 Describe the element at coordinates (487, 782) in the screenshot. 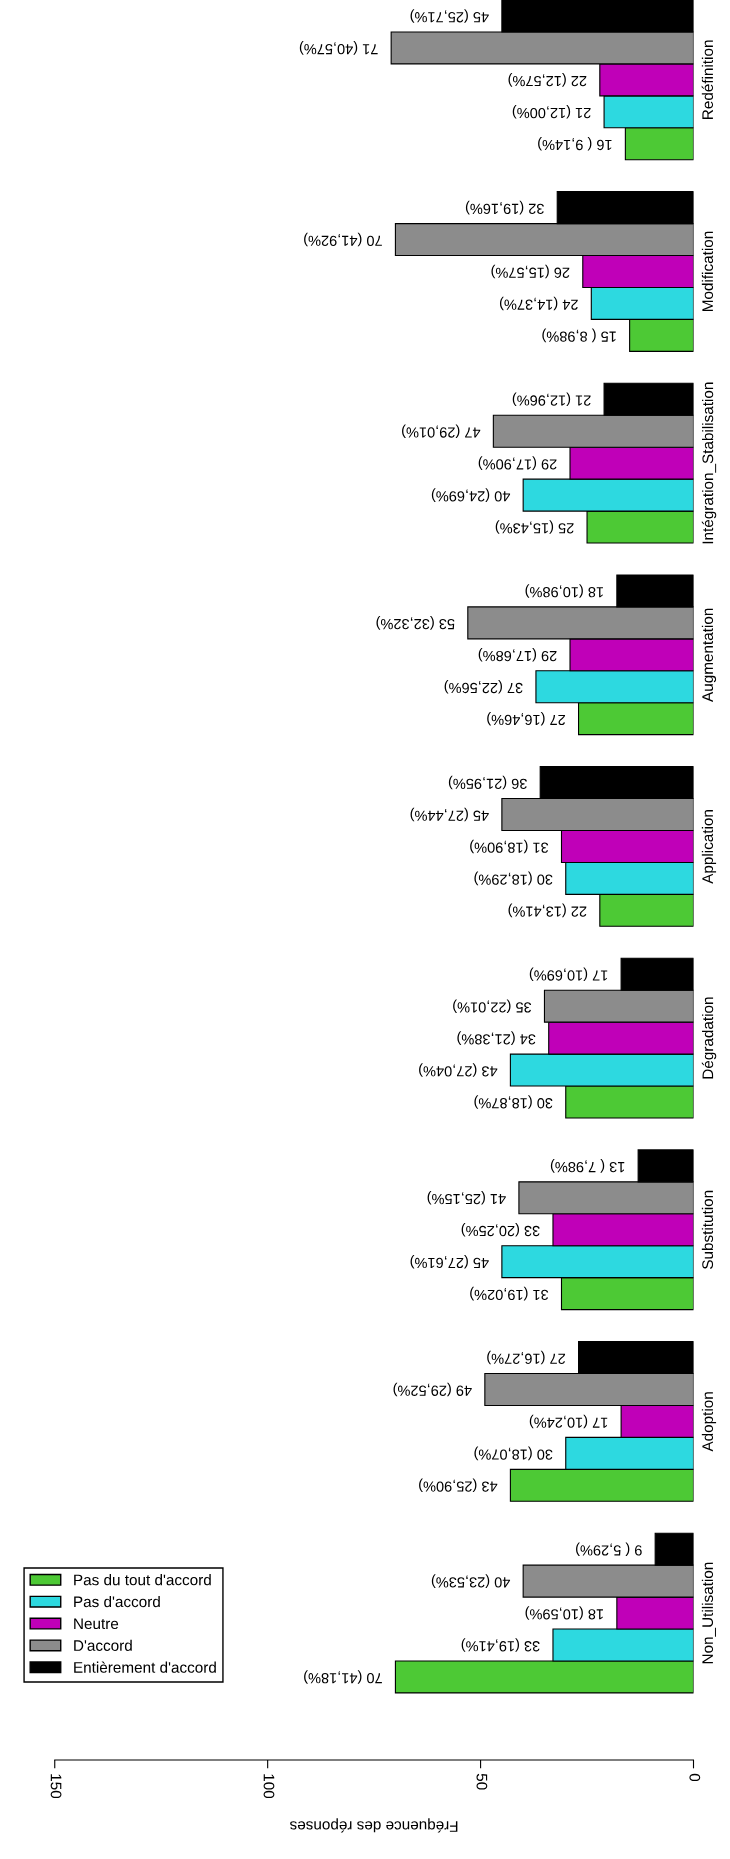

I see `data-label: 36 (21,95%)` at that location.